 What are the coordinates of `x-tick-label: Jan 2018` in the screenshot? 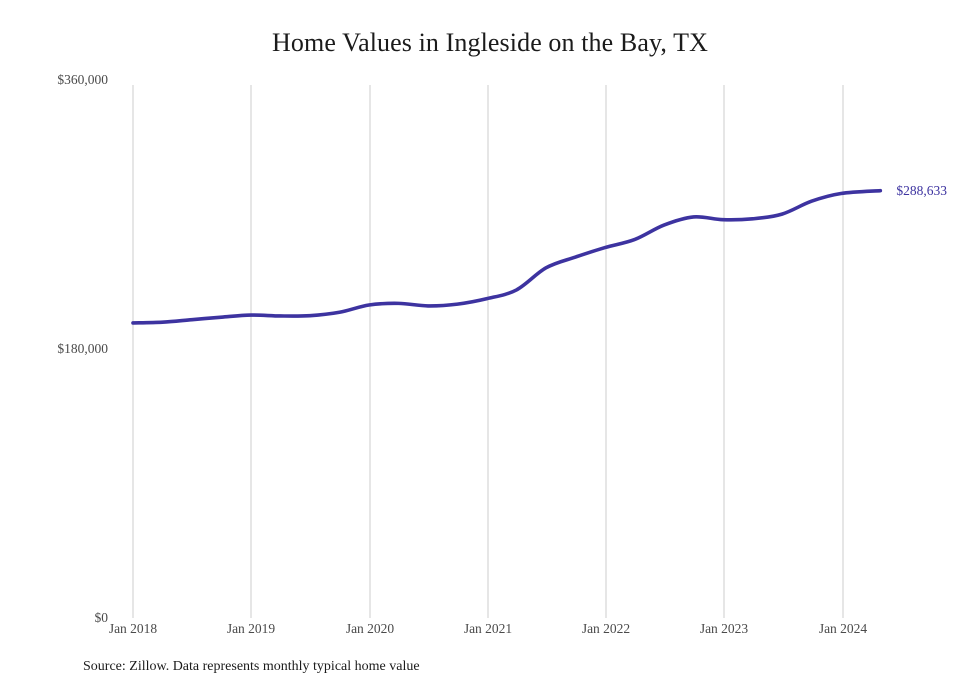 It's located at (133, 628).